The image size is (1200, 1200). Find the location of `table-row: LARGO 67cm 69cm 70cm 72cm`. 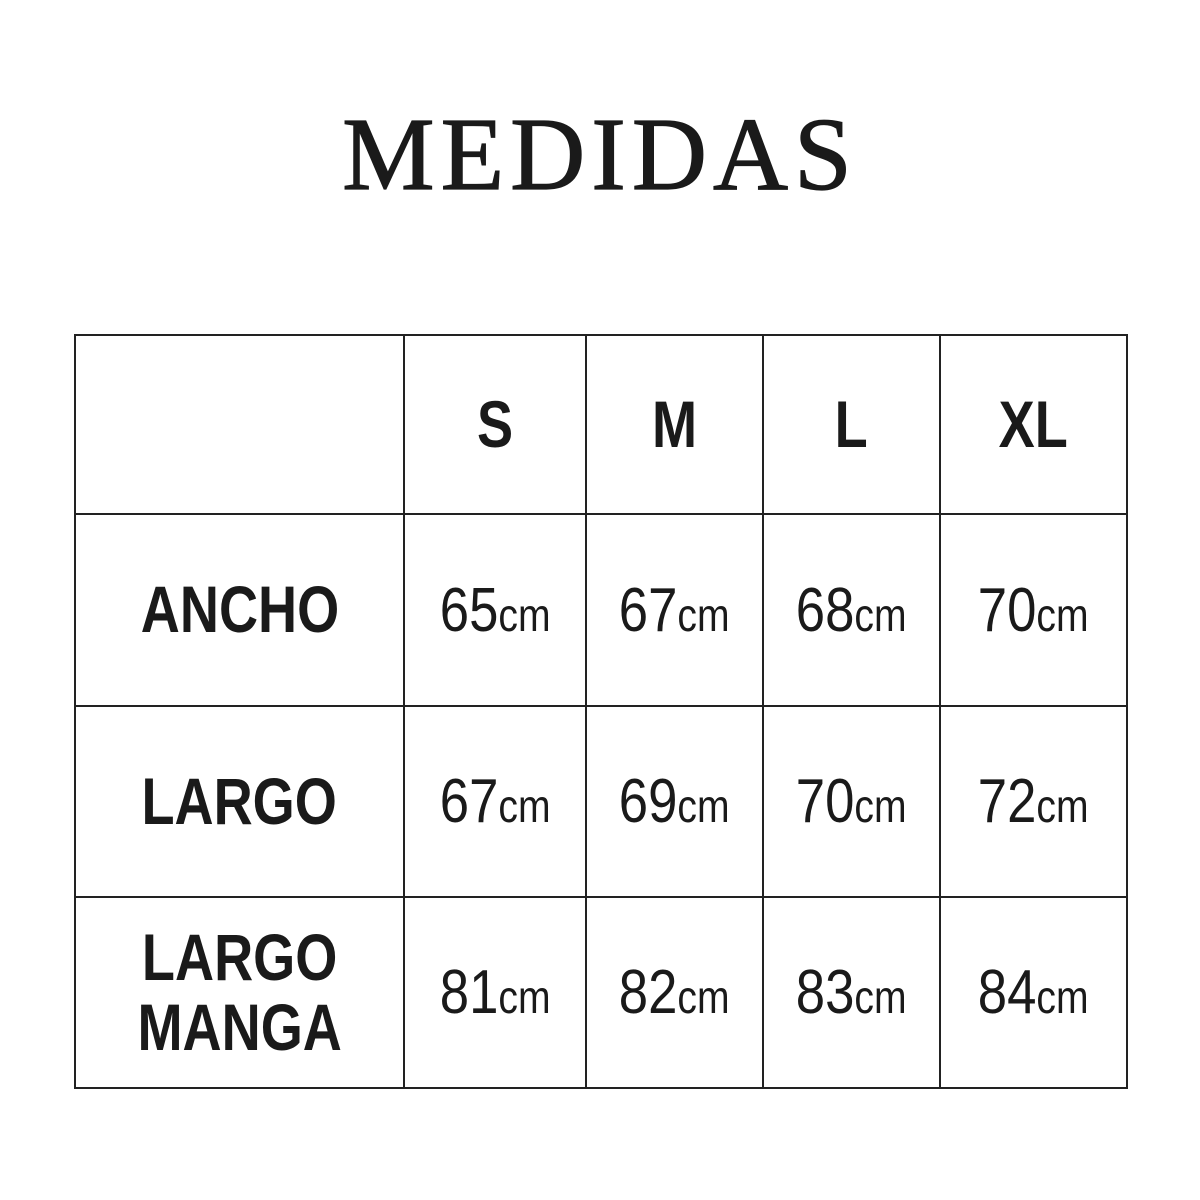

table-row: LARGO 67cm 69cm 70cm 72cm is located at coordinates (601, 801).